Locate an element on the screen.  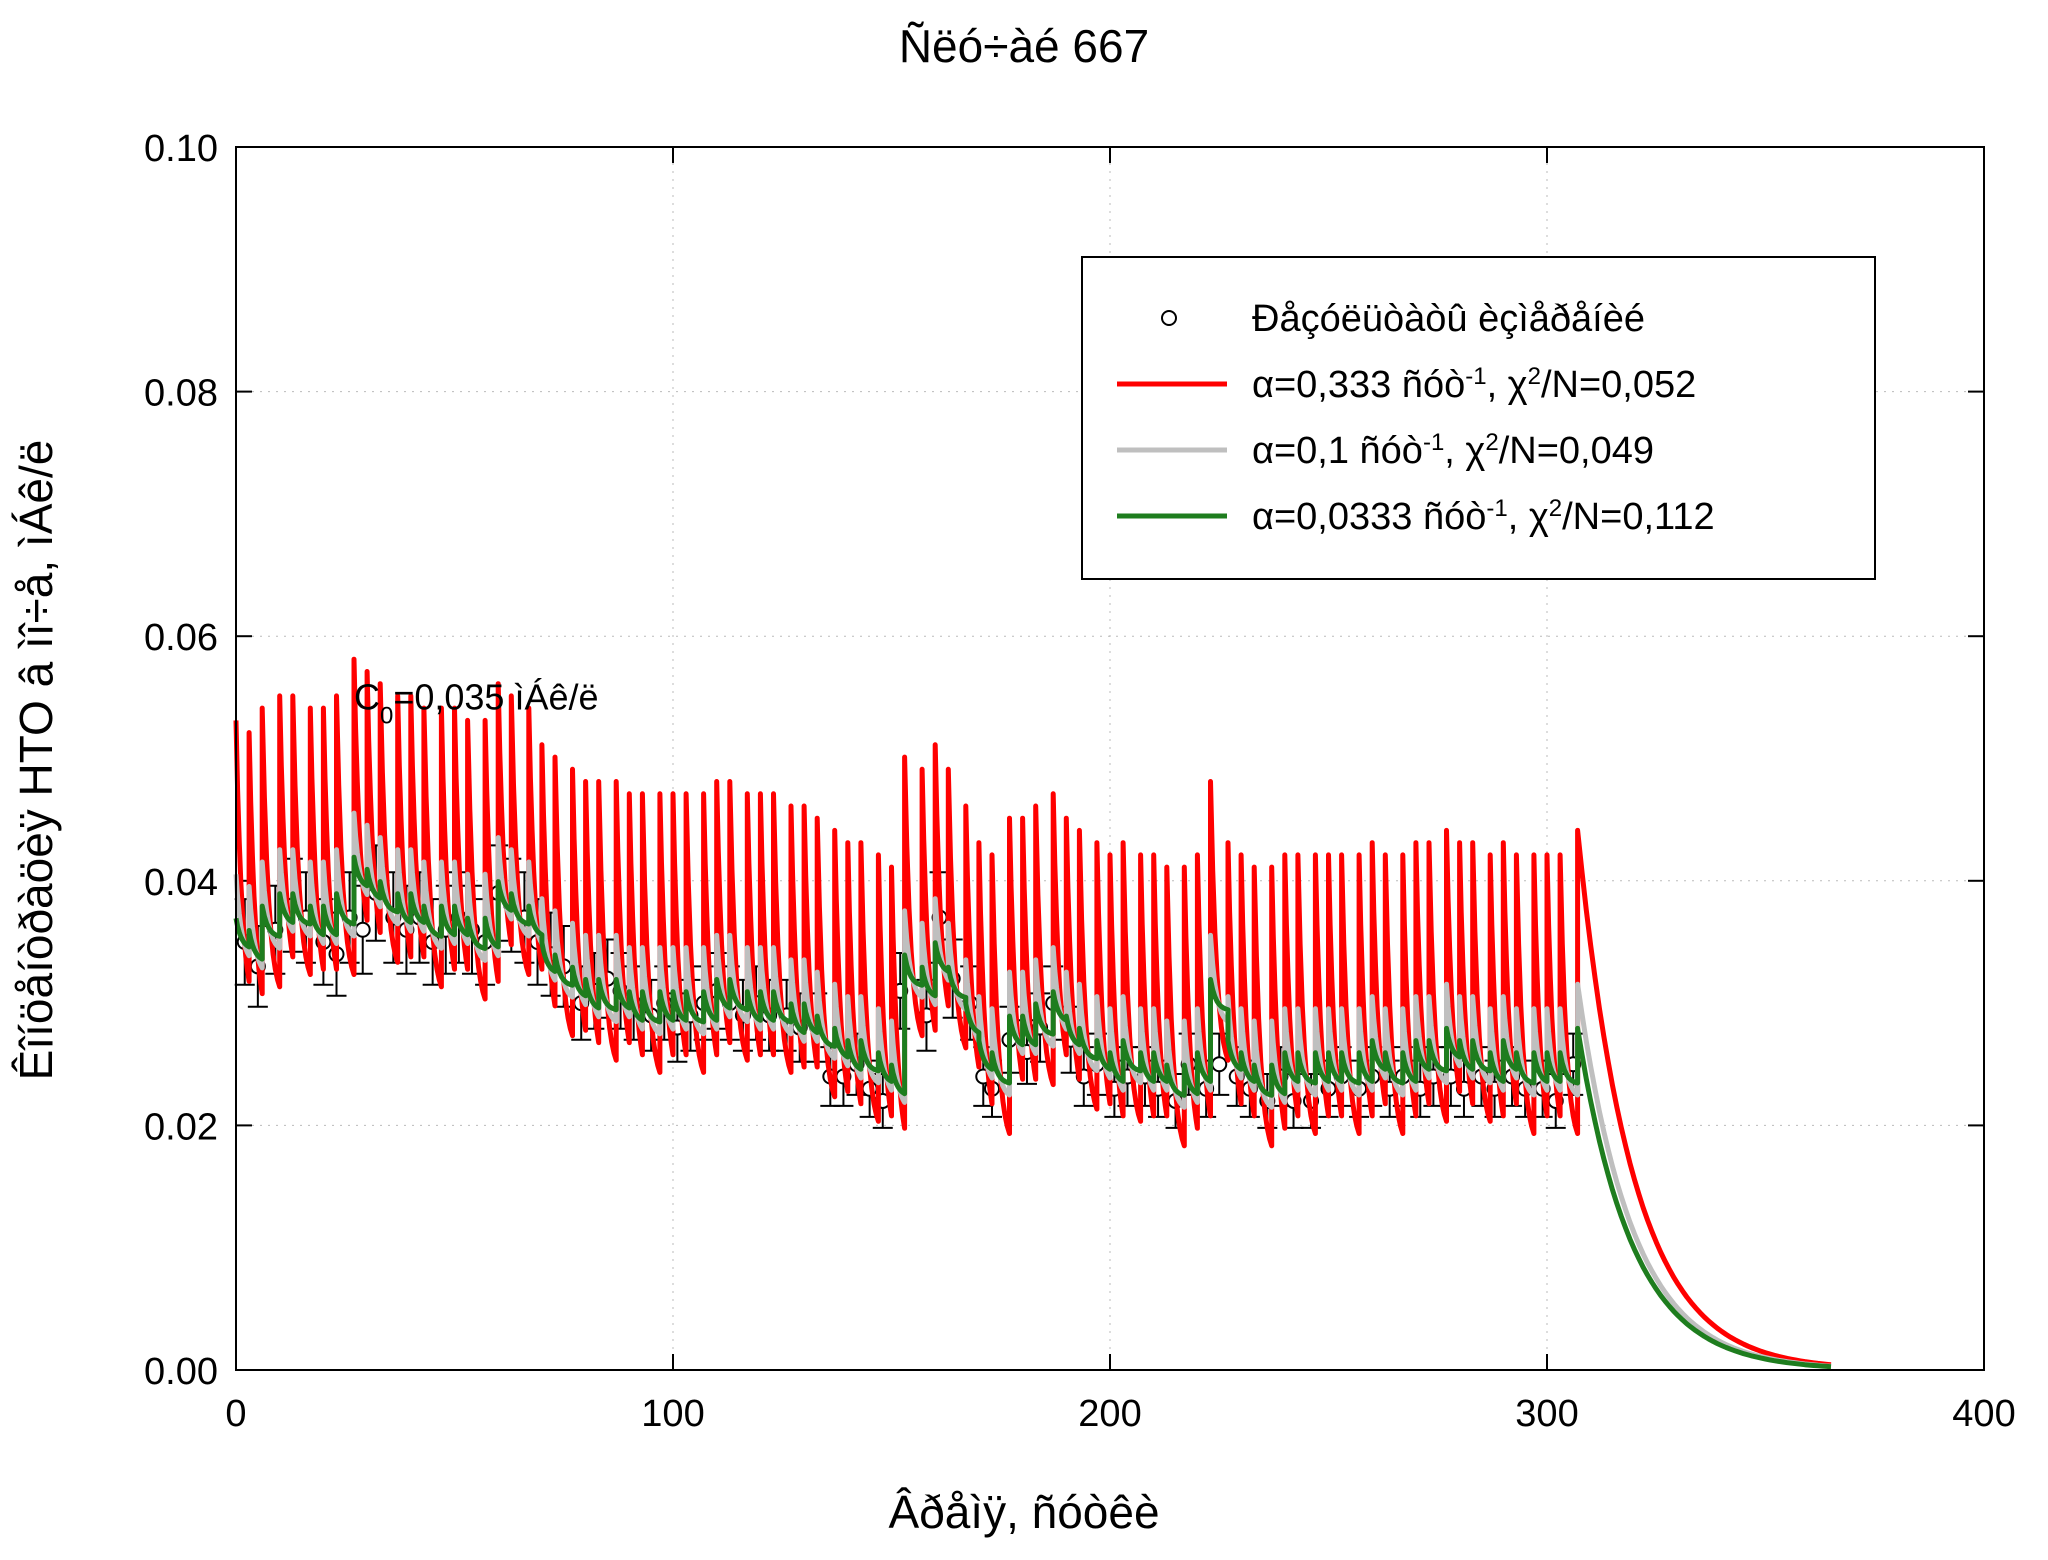
y-tick-label: 0.10 is located at coordinates (181, 149).